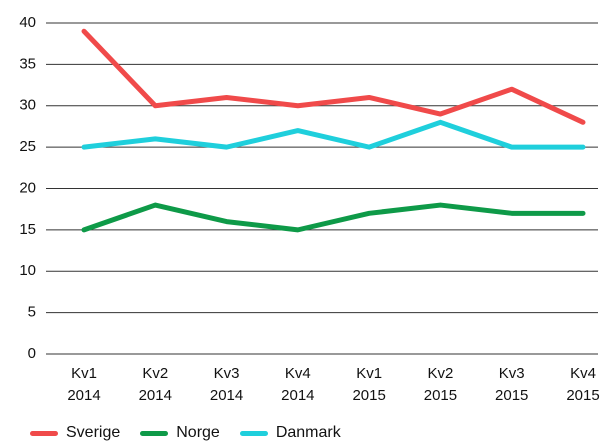 The height and width of the screenshot is (443, 608). What do you see at coordinates (512, 384) in the screenshot?
I see `x-tick-label: Kv3 2015` at bounding box center [512, 384].